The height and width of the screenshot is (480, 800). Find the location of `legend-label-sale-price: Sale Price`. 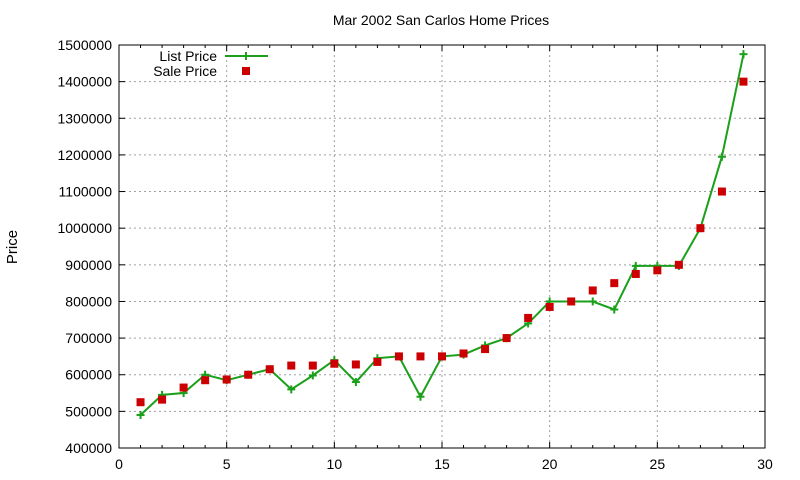

legend-label-sale-price: Sale Price is located at coordinates (185, 71).